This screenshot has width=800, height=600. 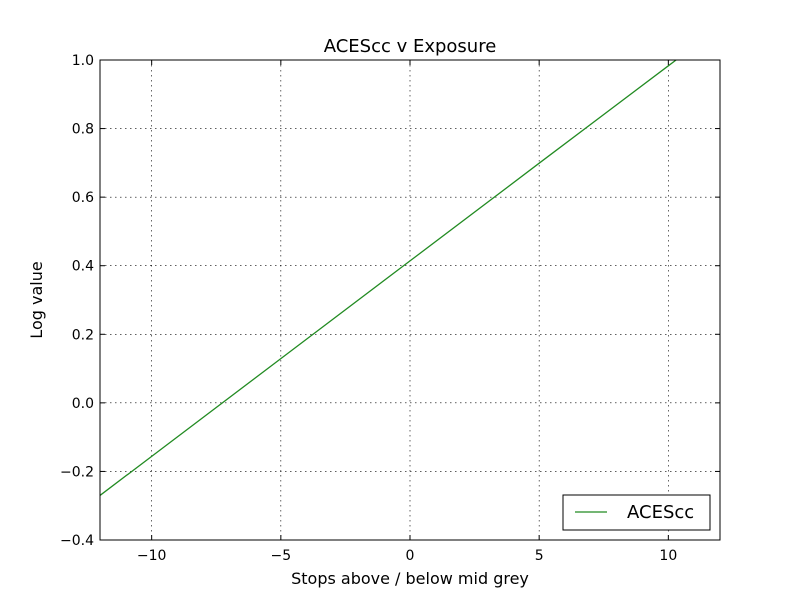 I want to click on y-tick-label: 0.6, so click(x=83, y=198).